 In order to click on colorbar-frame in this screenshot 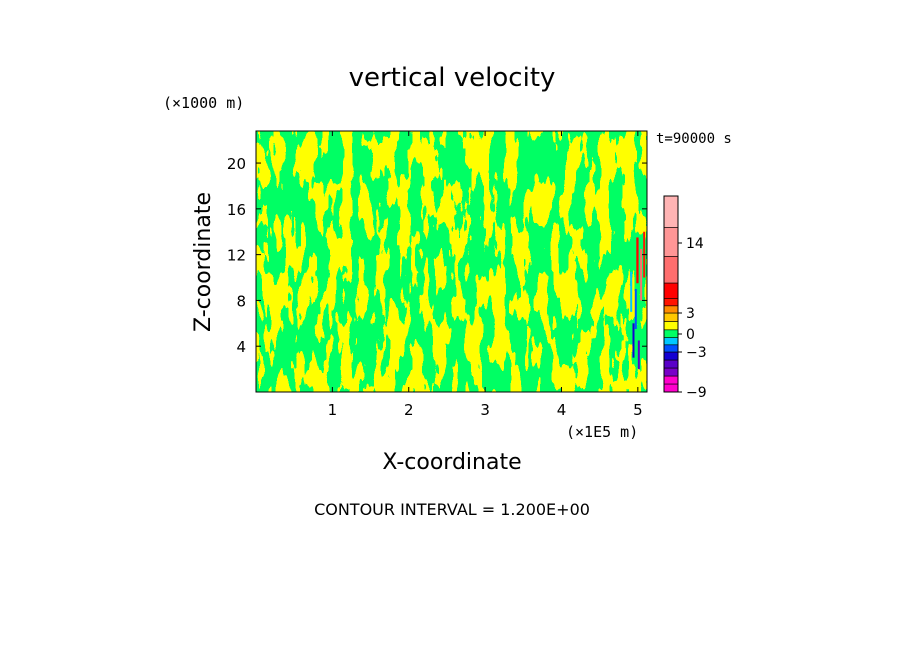, I will do `click(671, 294)`.